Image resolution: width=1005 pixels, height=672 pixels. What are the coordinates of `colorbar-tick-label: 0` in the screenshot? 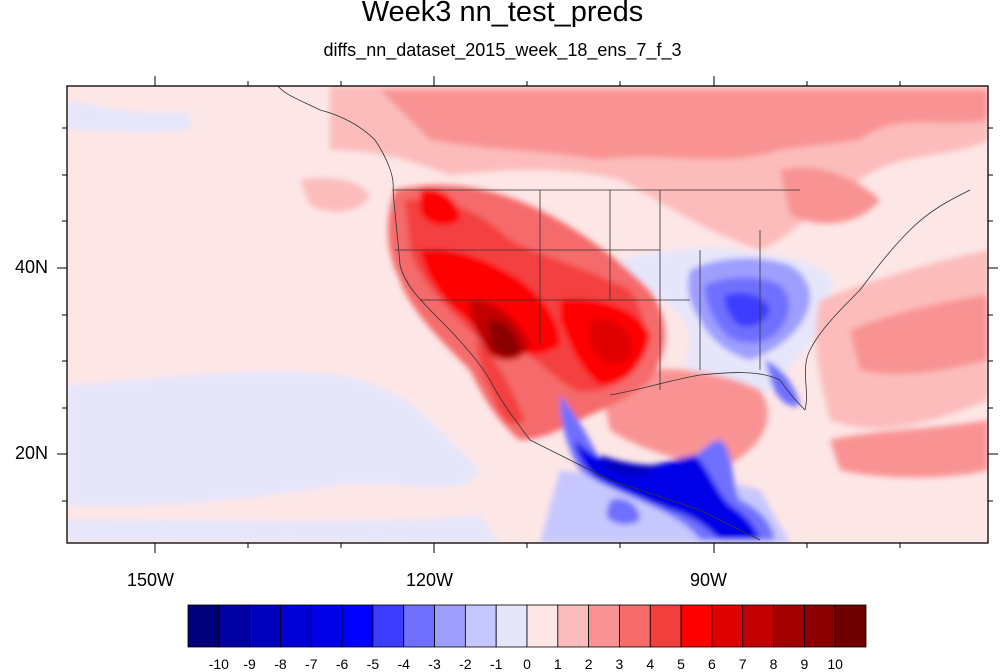 It's located at (527, 664).